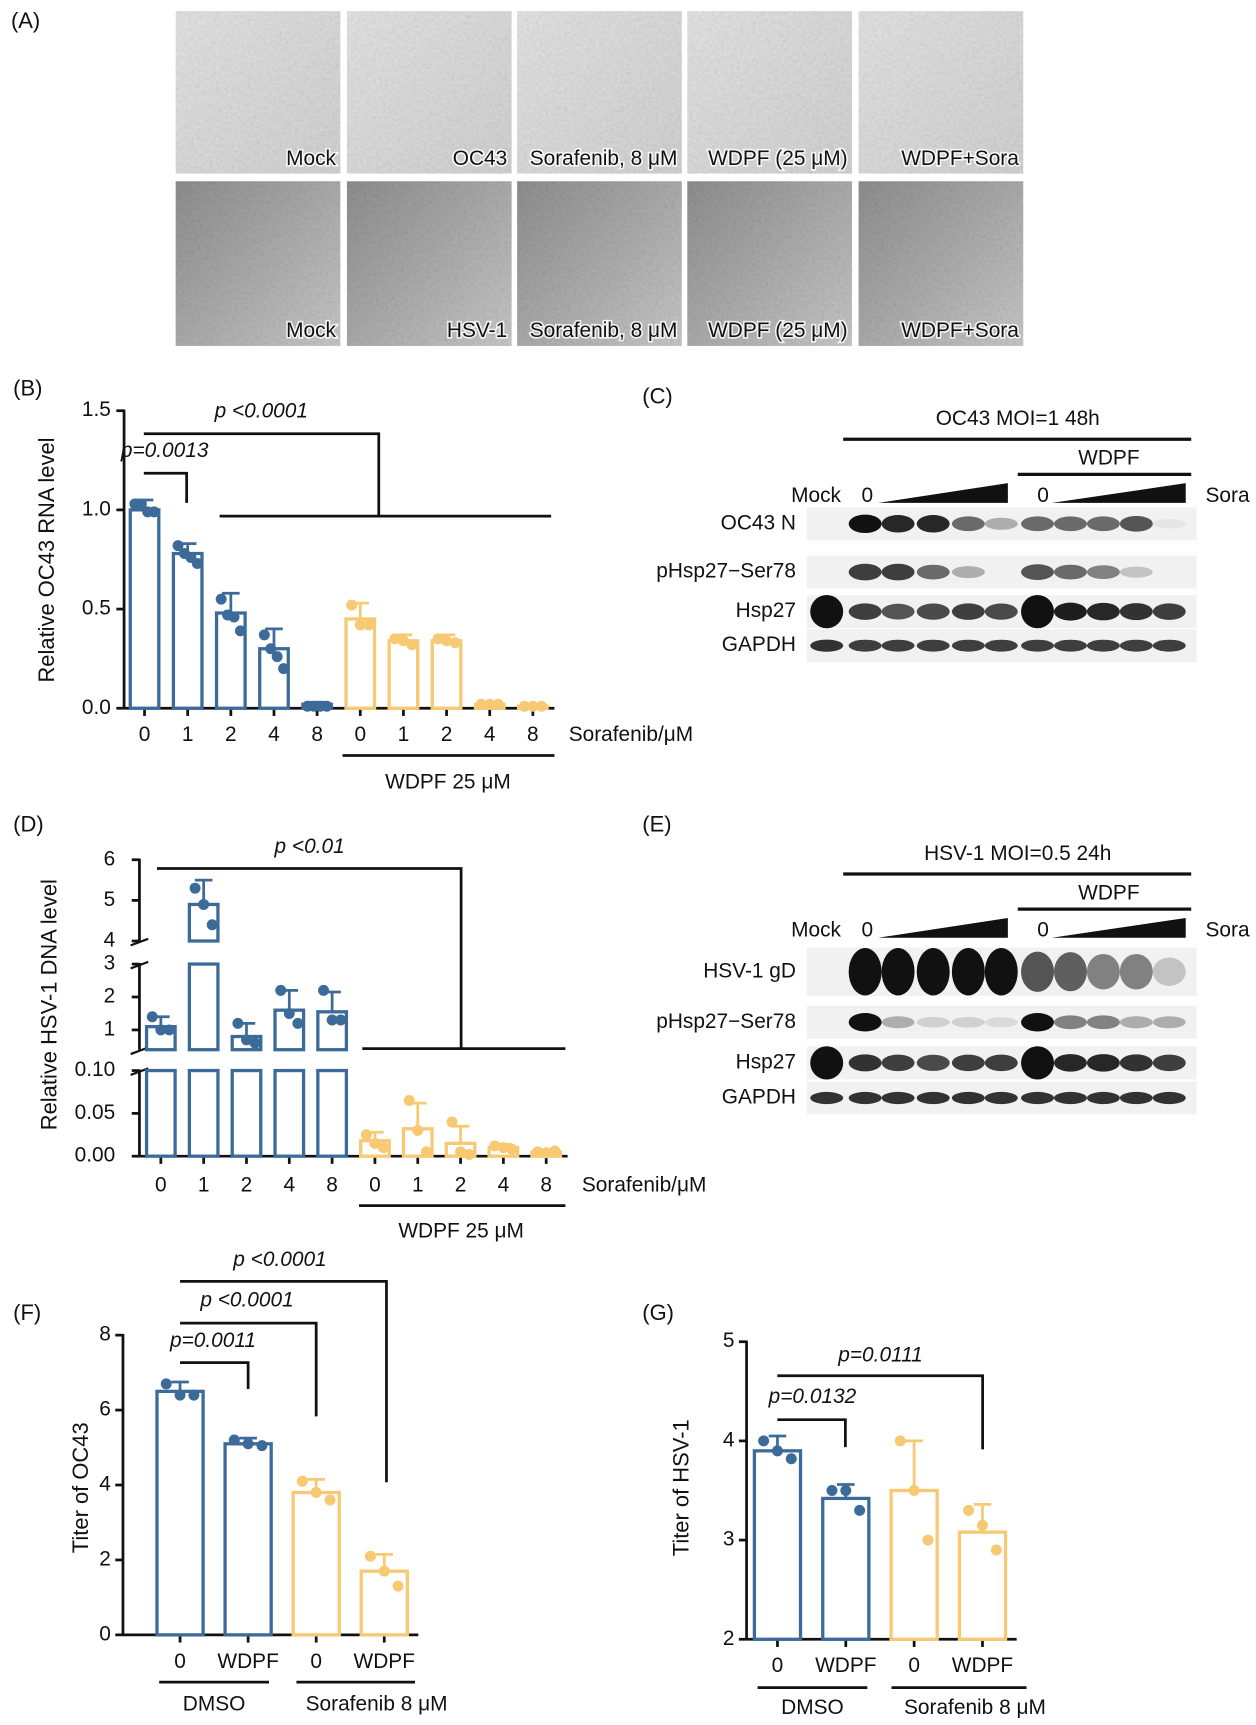 This screenshot has width=1256, height=1725. Describe the element at coordinates (1043, 495) in the screenshot. I see `lane-label: 0` at that location.